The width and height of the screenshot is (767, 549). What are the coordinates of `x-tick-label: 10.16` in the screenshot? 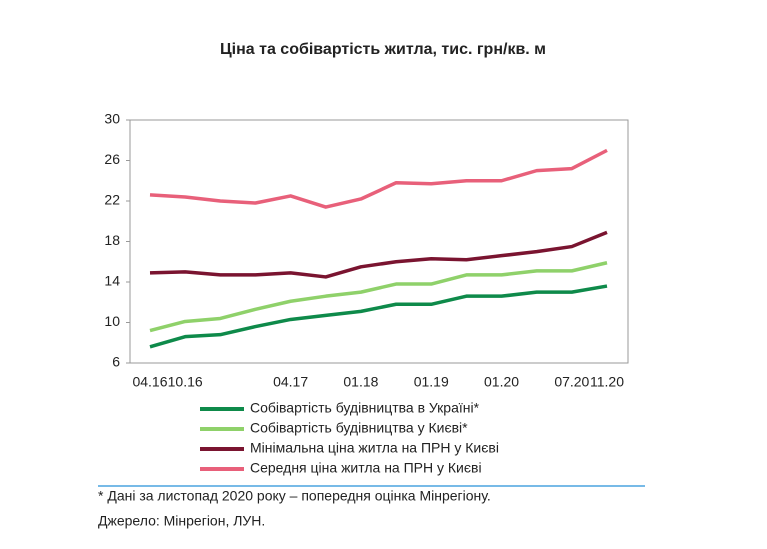 It's located at (185, 382).